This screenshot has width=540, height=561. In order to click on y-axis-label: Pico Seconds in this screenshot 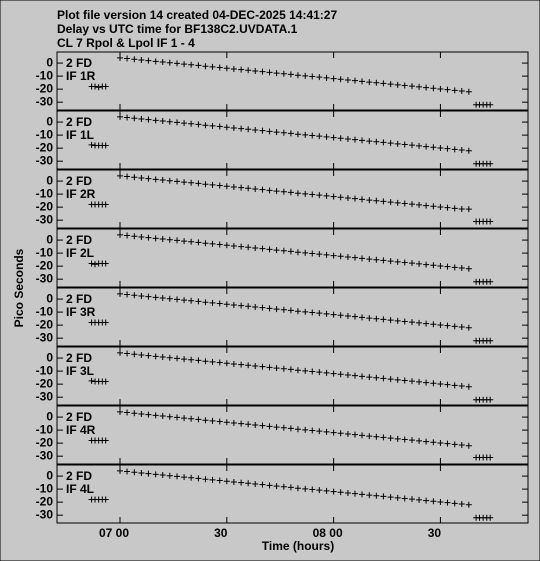, I will do `click(19, 287)`.